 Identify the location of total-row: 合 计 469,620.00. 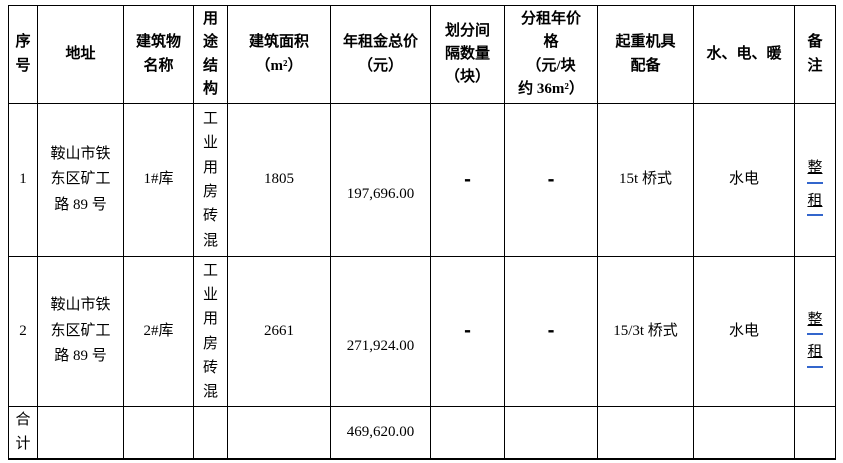
(422, 432).